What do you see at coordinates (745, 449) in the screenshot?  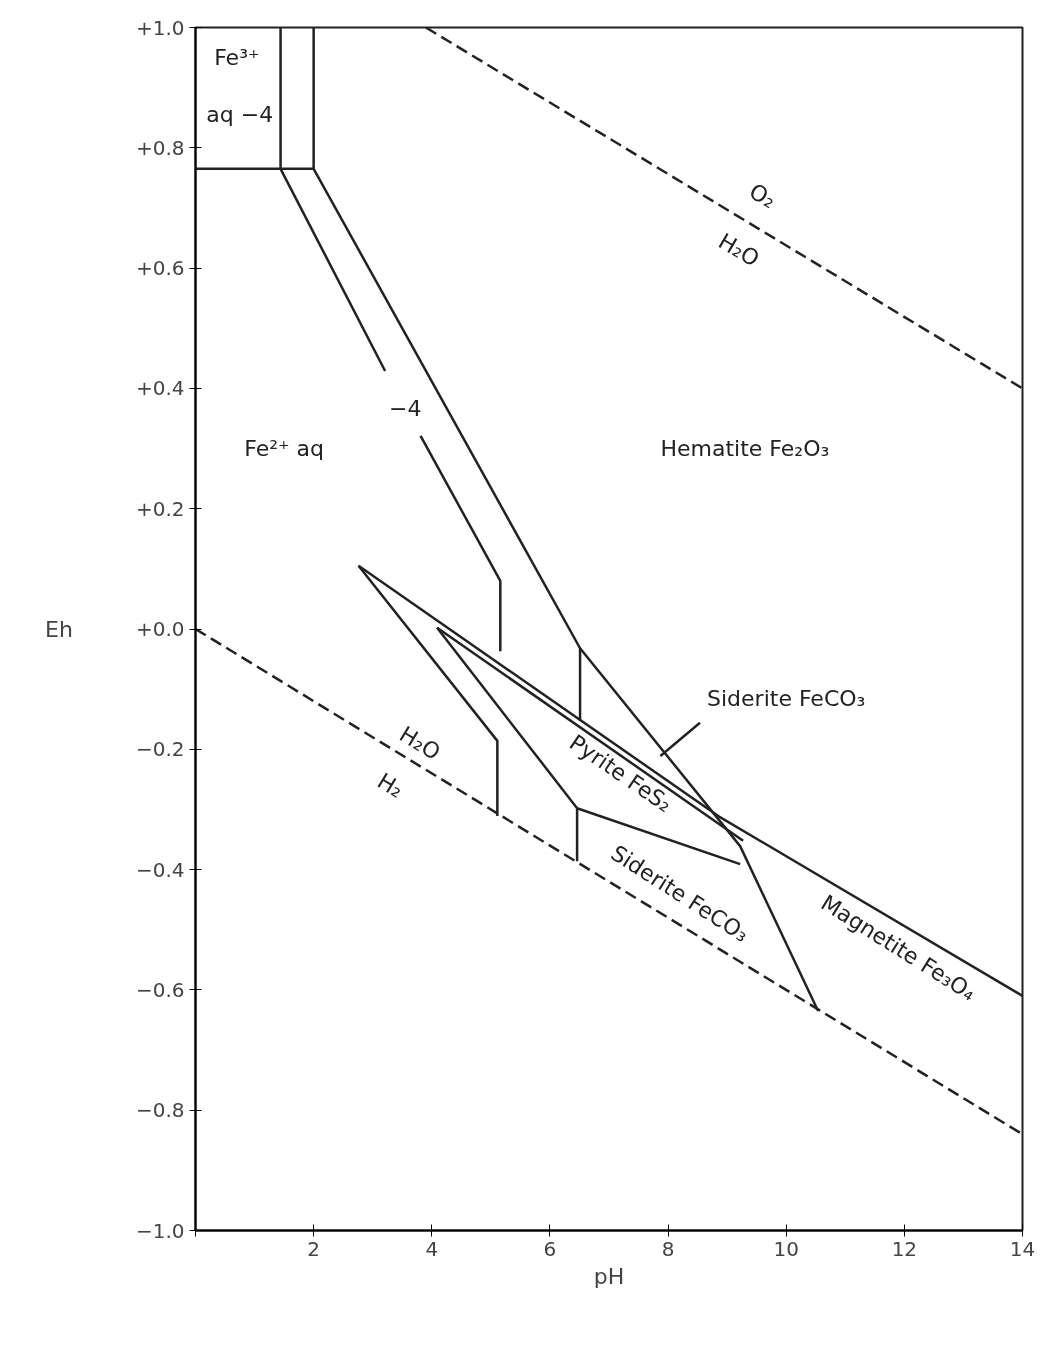 I see `annotation: Hematite Fe₂O₃` at bounding box center [745, 449].